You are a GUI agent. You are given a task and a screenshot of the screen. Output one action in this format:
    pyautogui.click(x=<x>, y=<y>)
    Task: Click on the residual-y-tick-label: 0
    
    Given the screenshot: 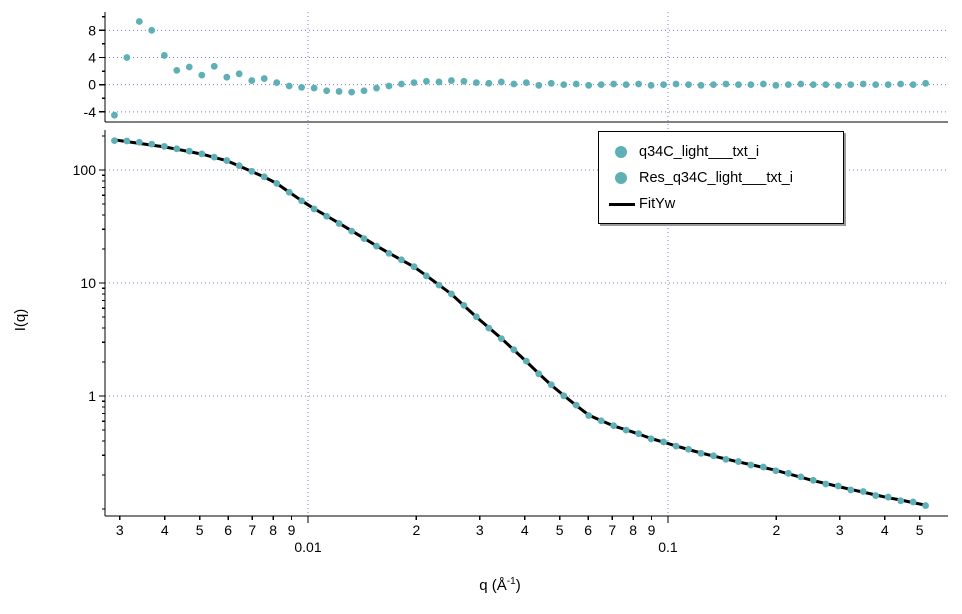 What is the action you would take?
    pyautogui.click(x=92, y=85)
    